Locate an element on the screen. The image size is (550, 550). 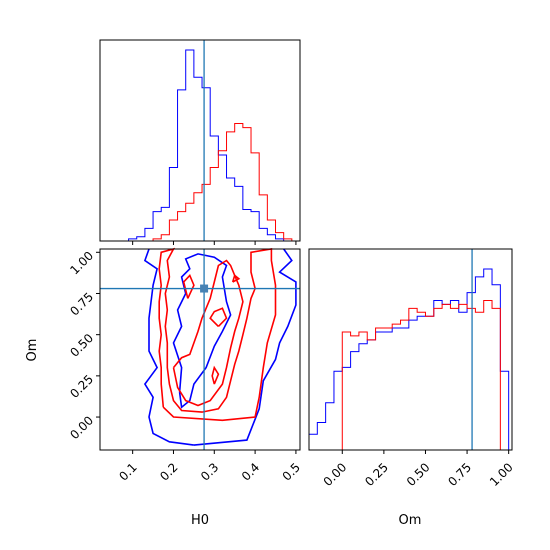
contour-red-outer is located at coordinates (217, 334).